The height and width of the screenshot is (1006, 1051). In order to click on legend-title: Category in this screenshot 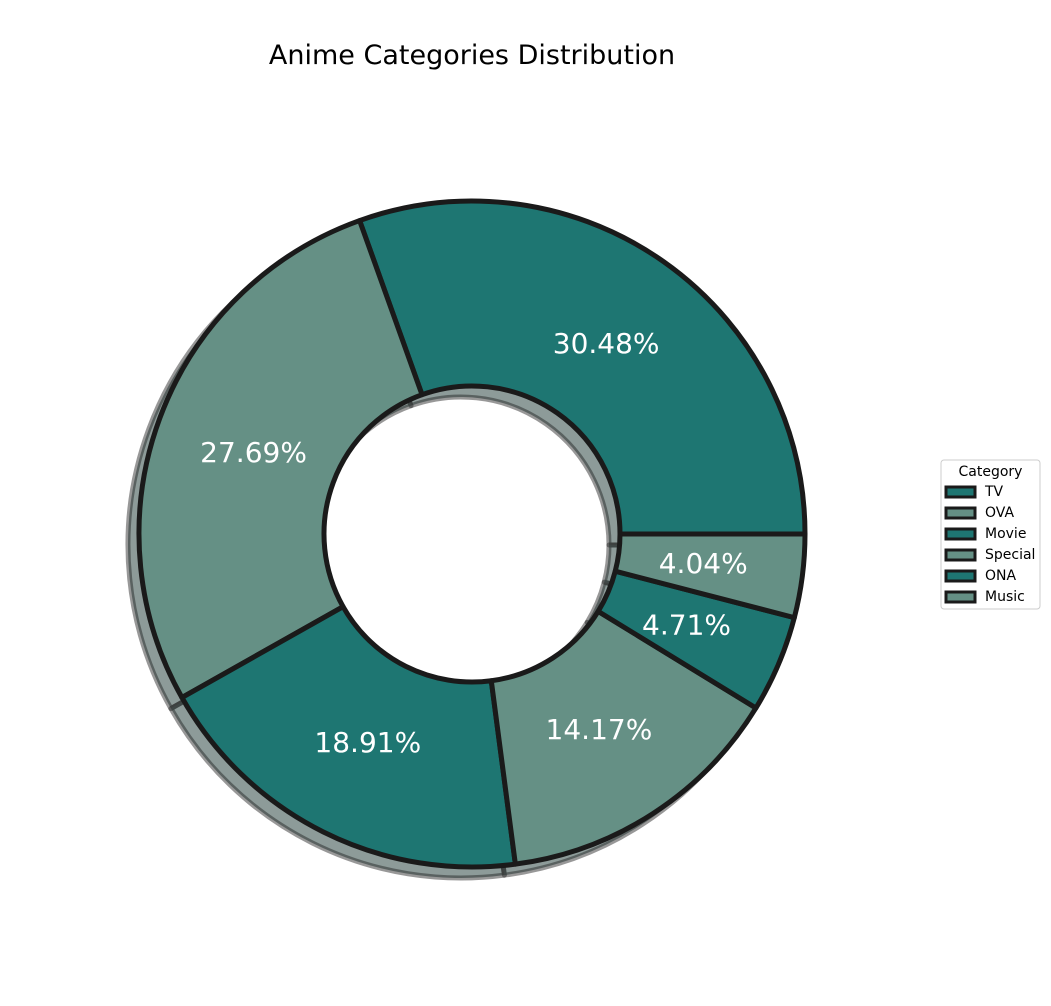, I will do `click(991, 472)`.